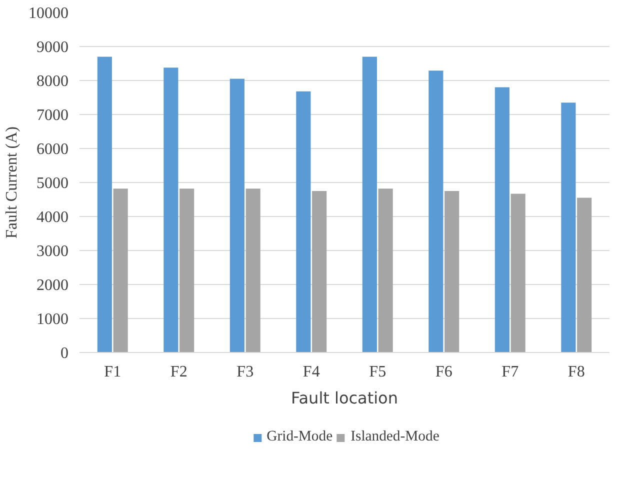 The height and width of the screenshot is (479, 617). What do you see at coordinates (113, 372) in the screenshot?
I see `x-tick-label: F1` at bounding box center [113, 372].